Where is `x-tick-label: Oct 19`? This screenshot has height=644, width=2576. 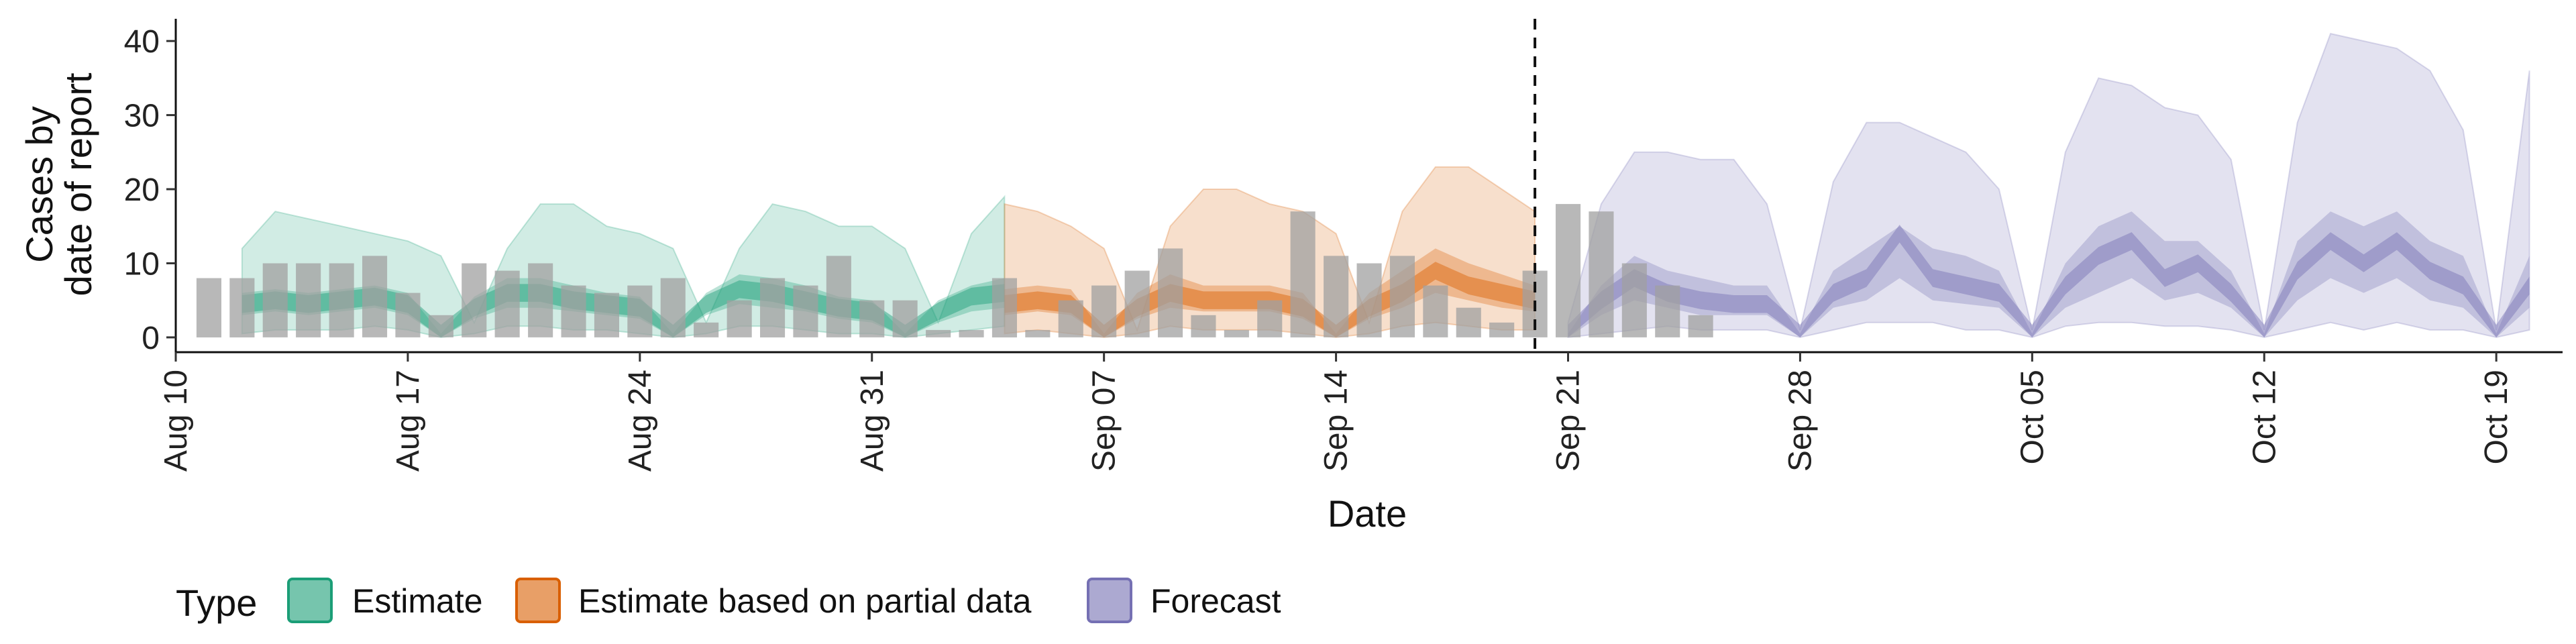 x-tick-label: Oct 19 is located at coordinates (2496, 417).